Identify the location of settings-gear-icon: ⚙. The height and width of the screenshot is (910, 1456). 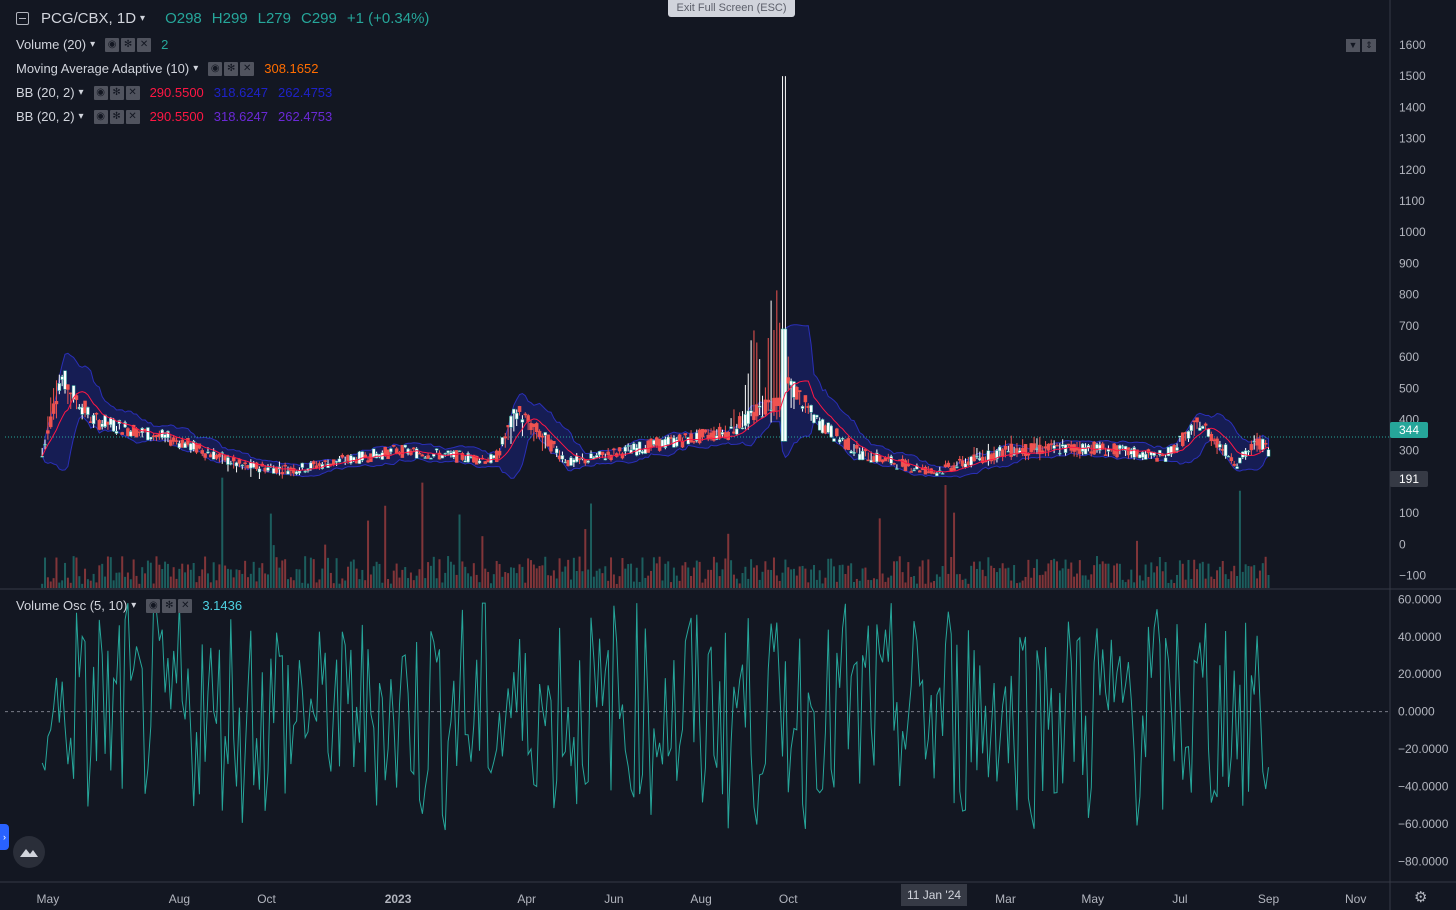
(1421, 897).